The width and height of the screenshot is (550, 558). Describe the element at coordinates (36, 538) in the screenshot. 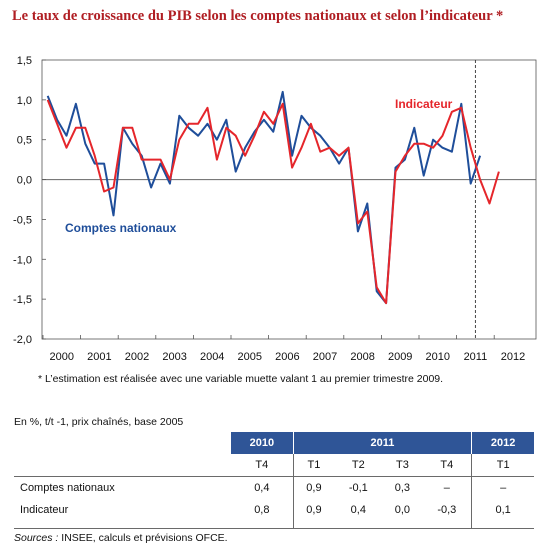

I see `sources-label: Sources :` at that location.